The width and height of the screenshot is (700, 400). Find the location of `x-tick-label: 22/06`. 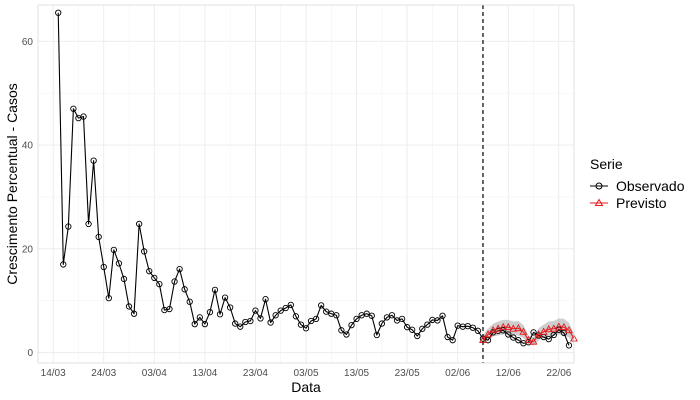

x-tick-label: 22/06 is located at coordinates (558, 373).